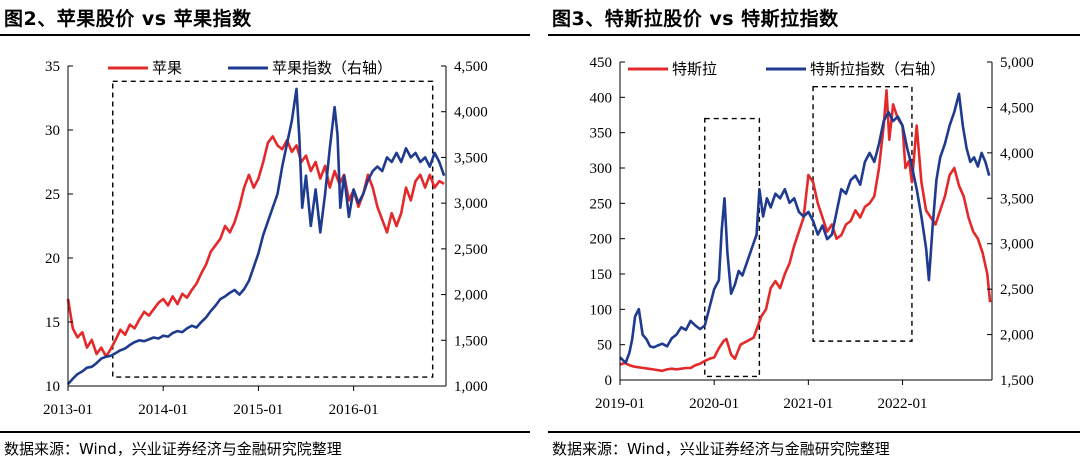 This screenshot has width=1080, height=466. What do you see at coordinates (601, 240) in the screenshot?
I see `left-tick-label: 200` at bounding box center [601, 240].